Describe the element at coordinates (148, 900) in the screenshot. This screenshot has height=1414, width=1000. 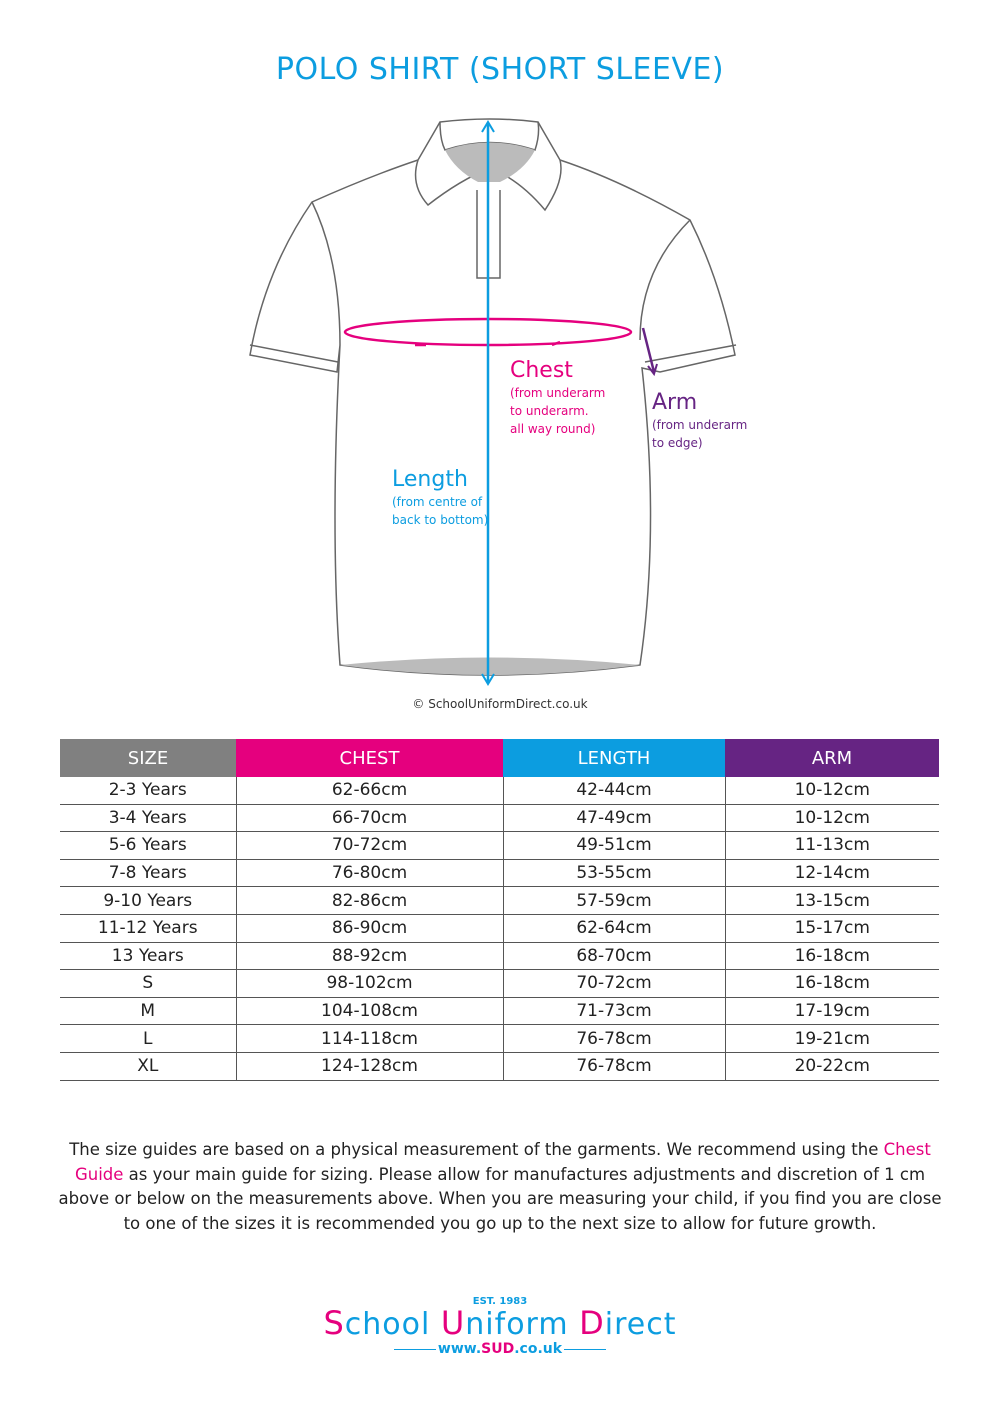
I see `cell-size: 9-10 Years` at that location.